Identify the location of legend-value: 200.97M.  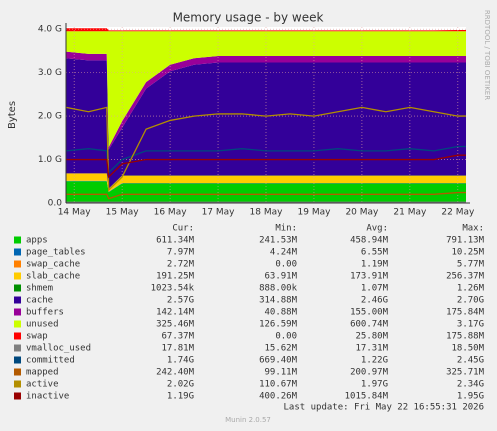
(369, 373).